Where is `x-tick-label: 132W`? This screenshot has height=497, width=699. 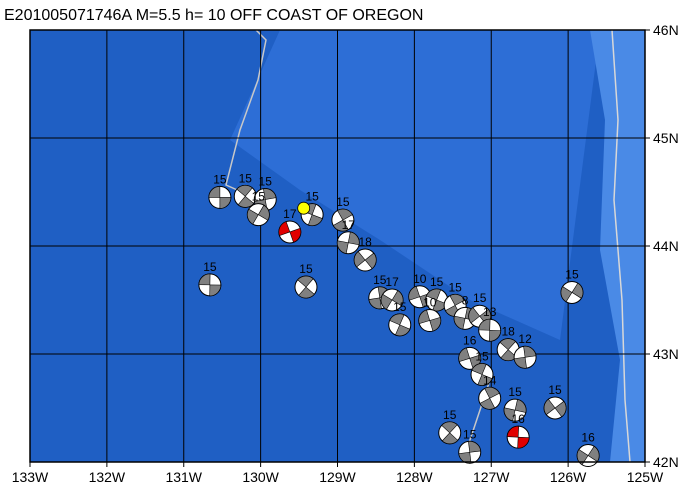 x-tick-label: 132W is located at coordinates (107, 477).